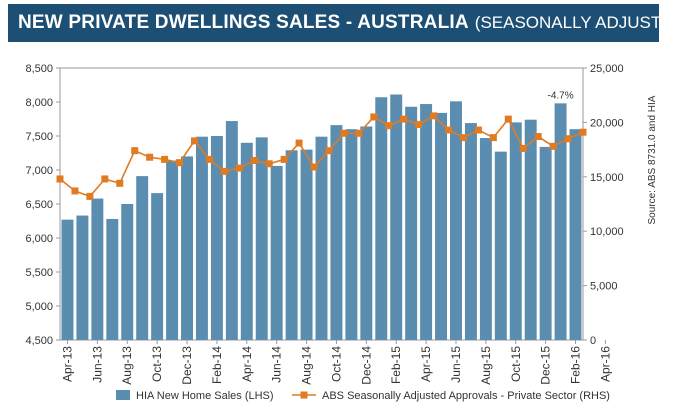  I want to click on x-axis-tick-label: Aug-13, so click(127, 365).